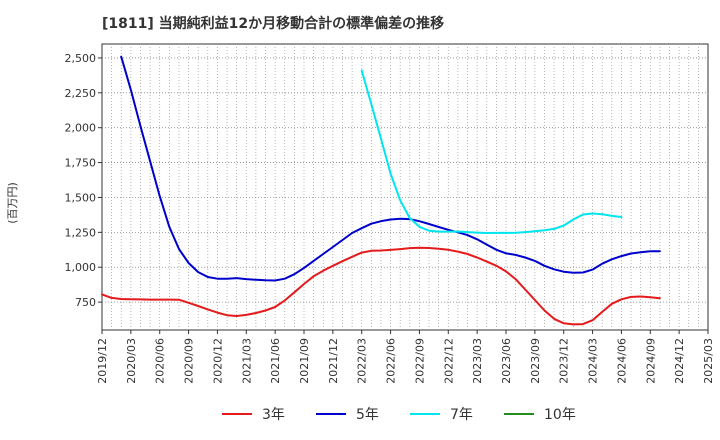 The width and height of the screenshot is (720, 440). What do you see at coordinates (189, 361) in the screenshot?
I see `x-tick-label: 2020/09` at bounding box center [189, 361].